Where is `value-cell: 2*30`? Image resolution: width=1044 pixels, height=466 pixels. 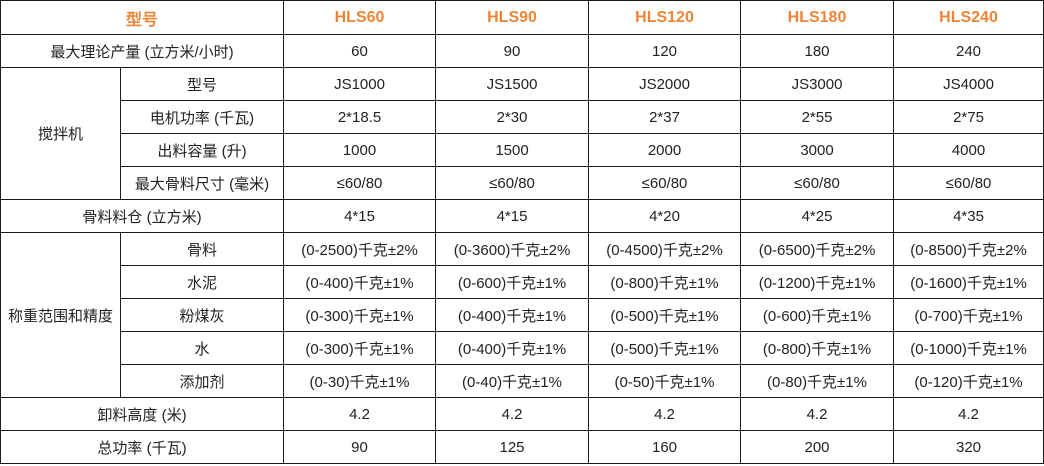 value-cell: 2*30 is located at coordinates (512, 117).